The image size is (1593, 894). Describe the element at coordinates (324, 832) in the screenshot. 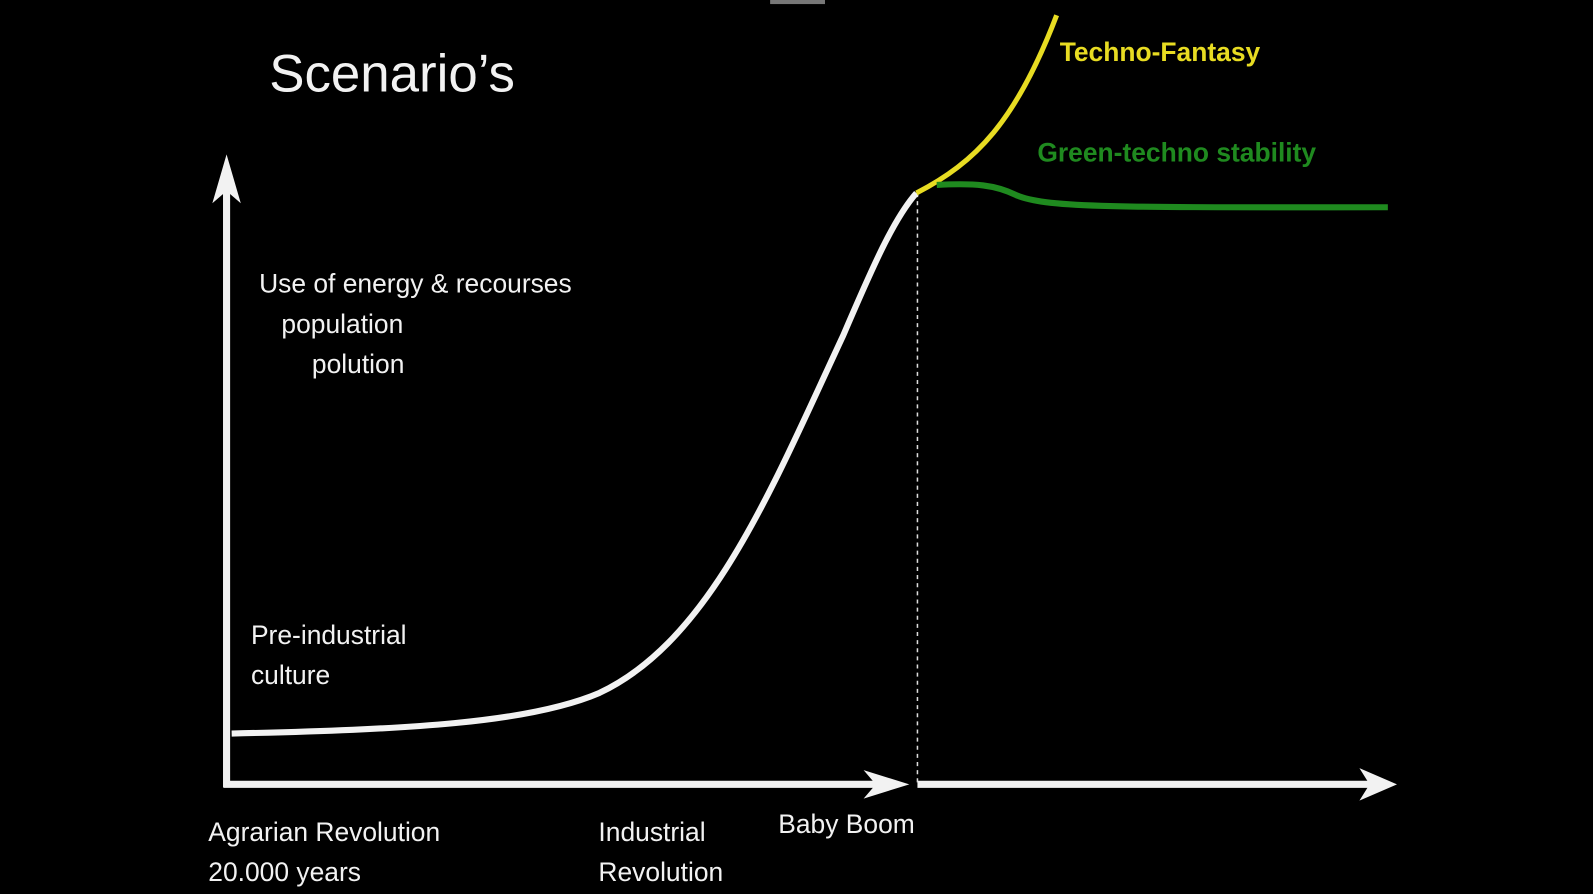

I see `x-label: Agrarian Revolution` at that location.